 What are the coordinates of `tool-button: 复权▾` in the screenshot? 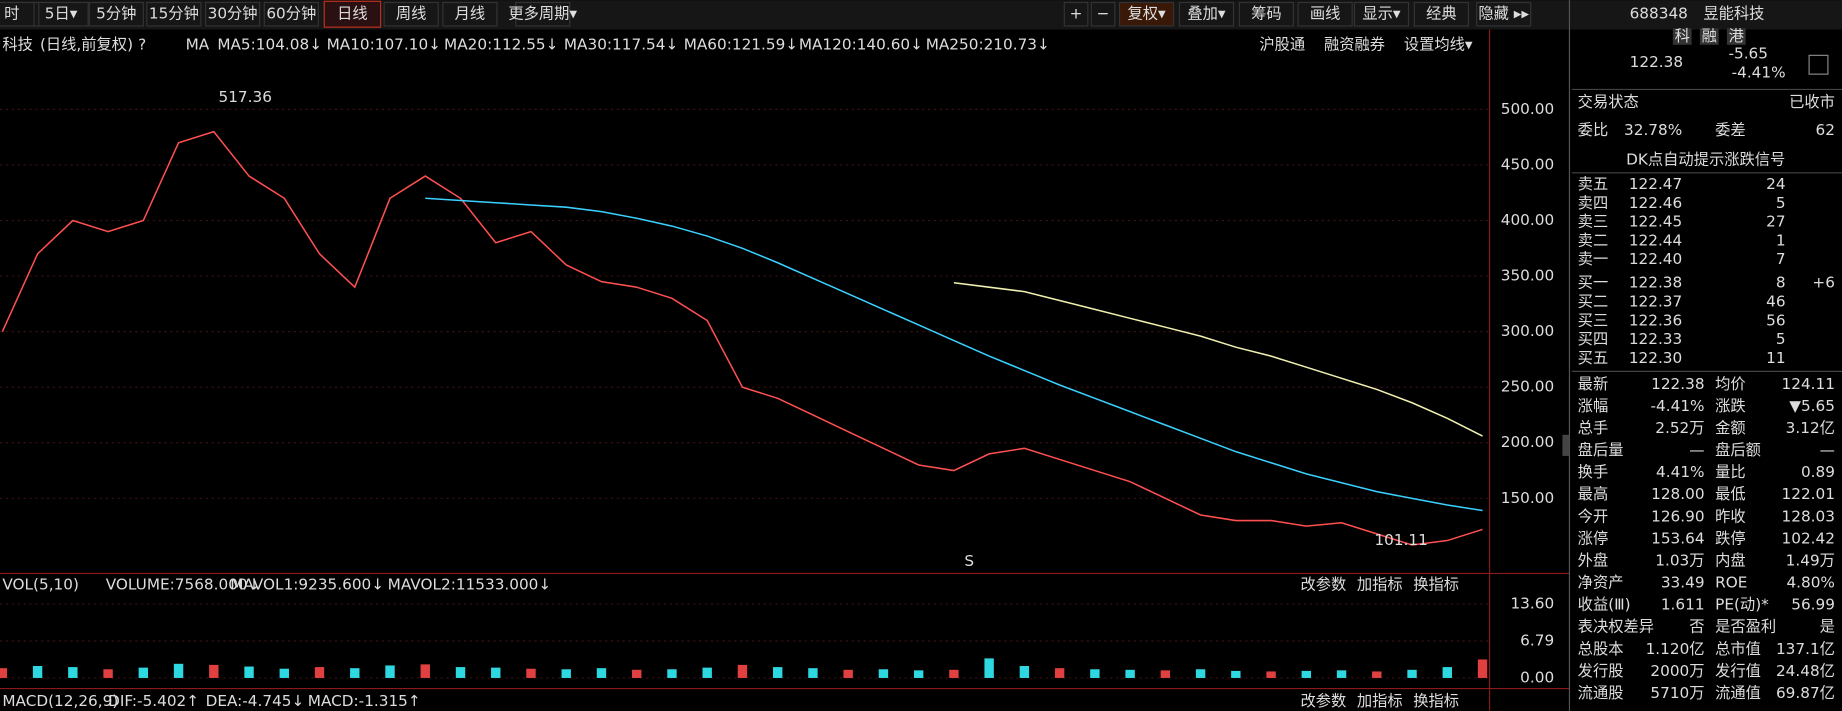 It's located at (1146, 14).